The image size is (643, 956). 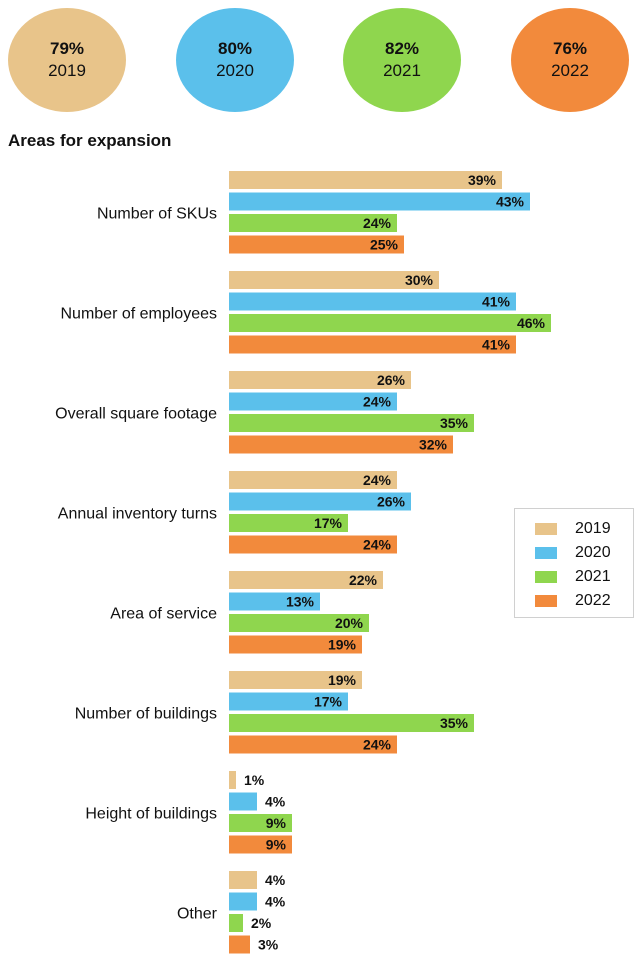 I want to click on data-label: 25%, so click(x=384, y=245).